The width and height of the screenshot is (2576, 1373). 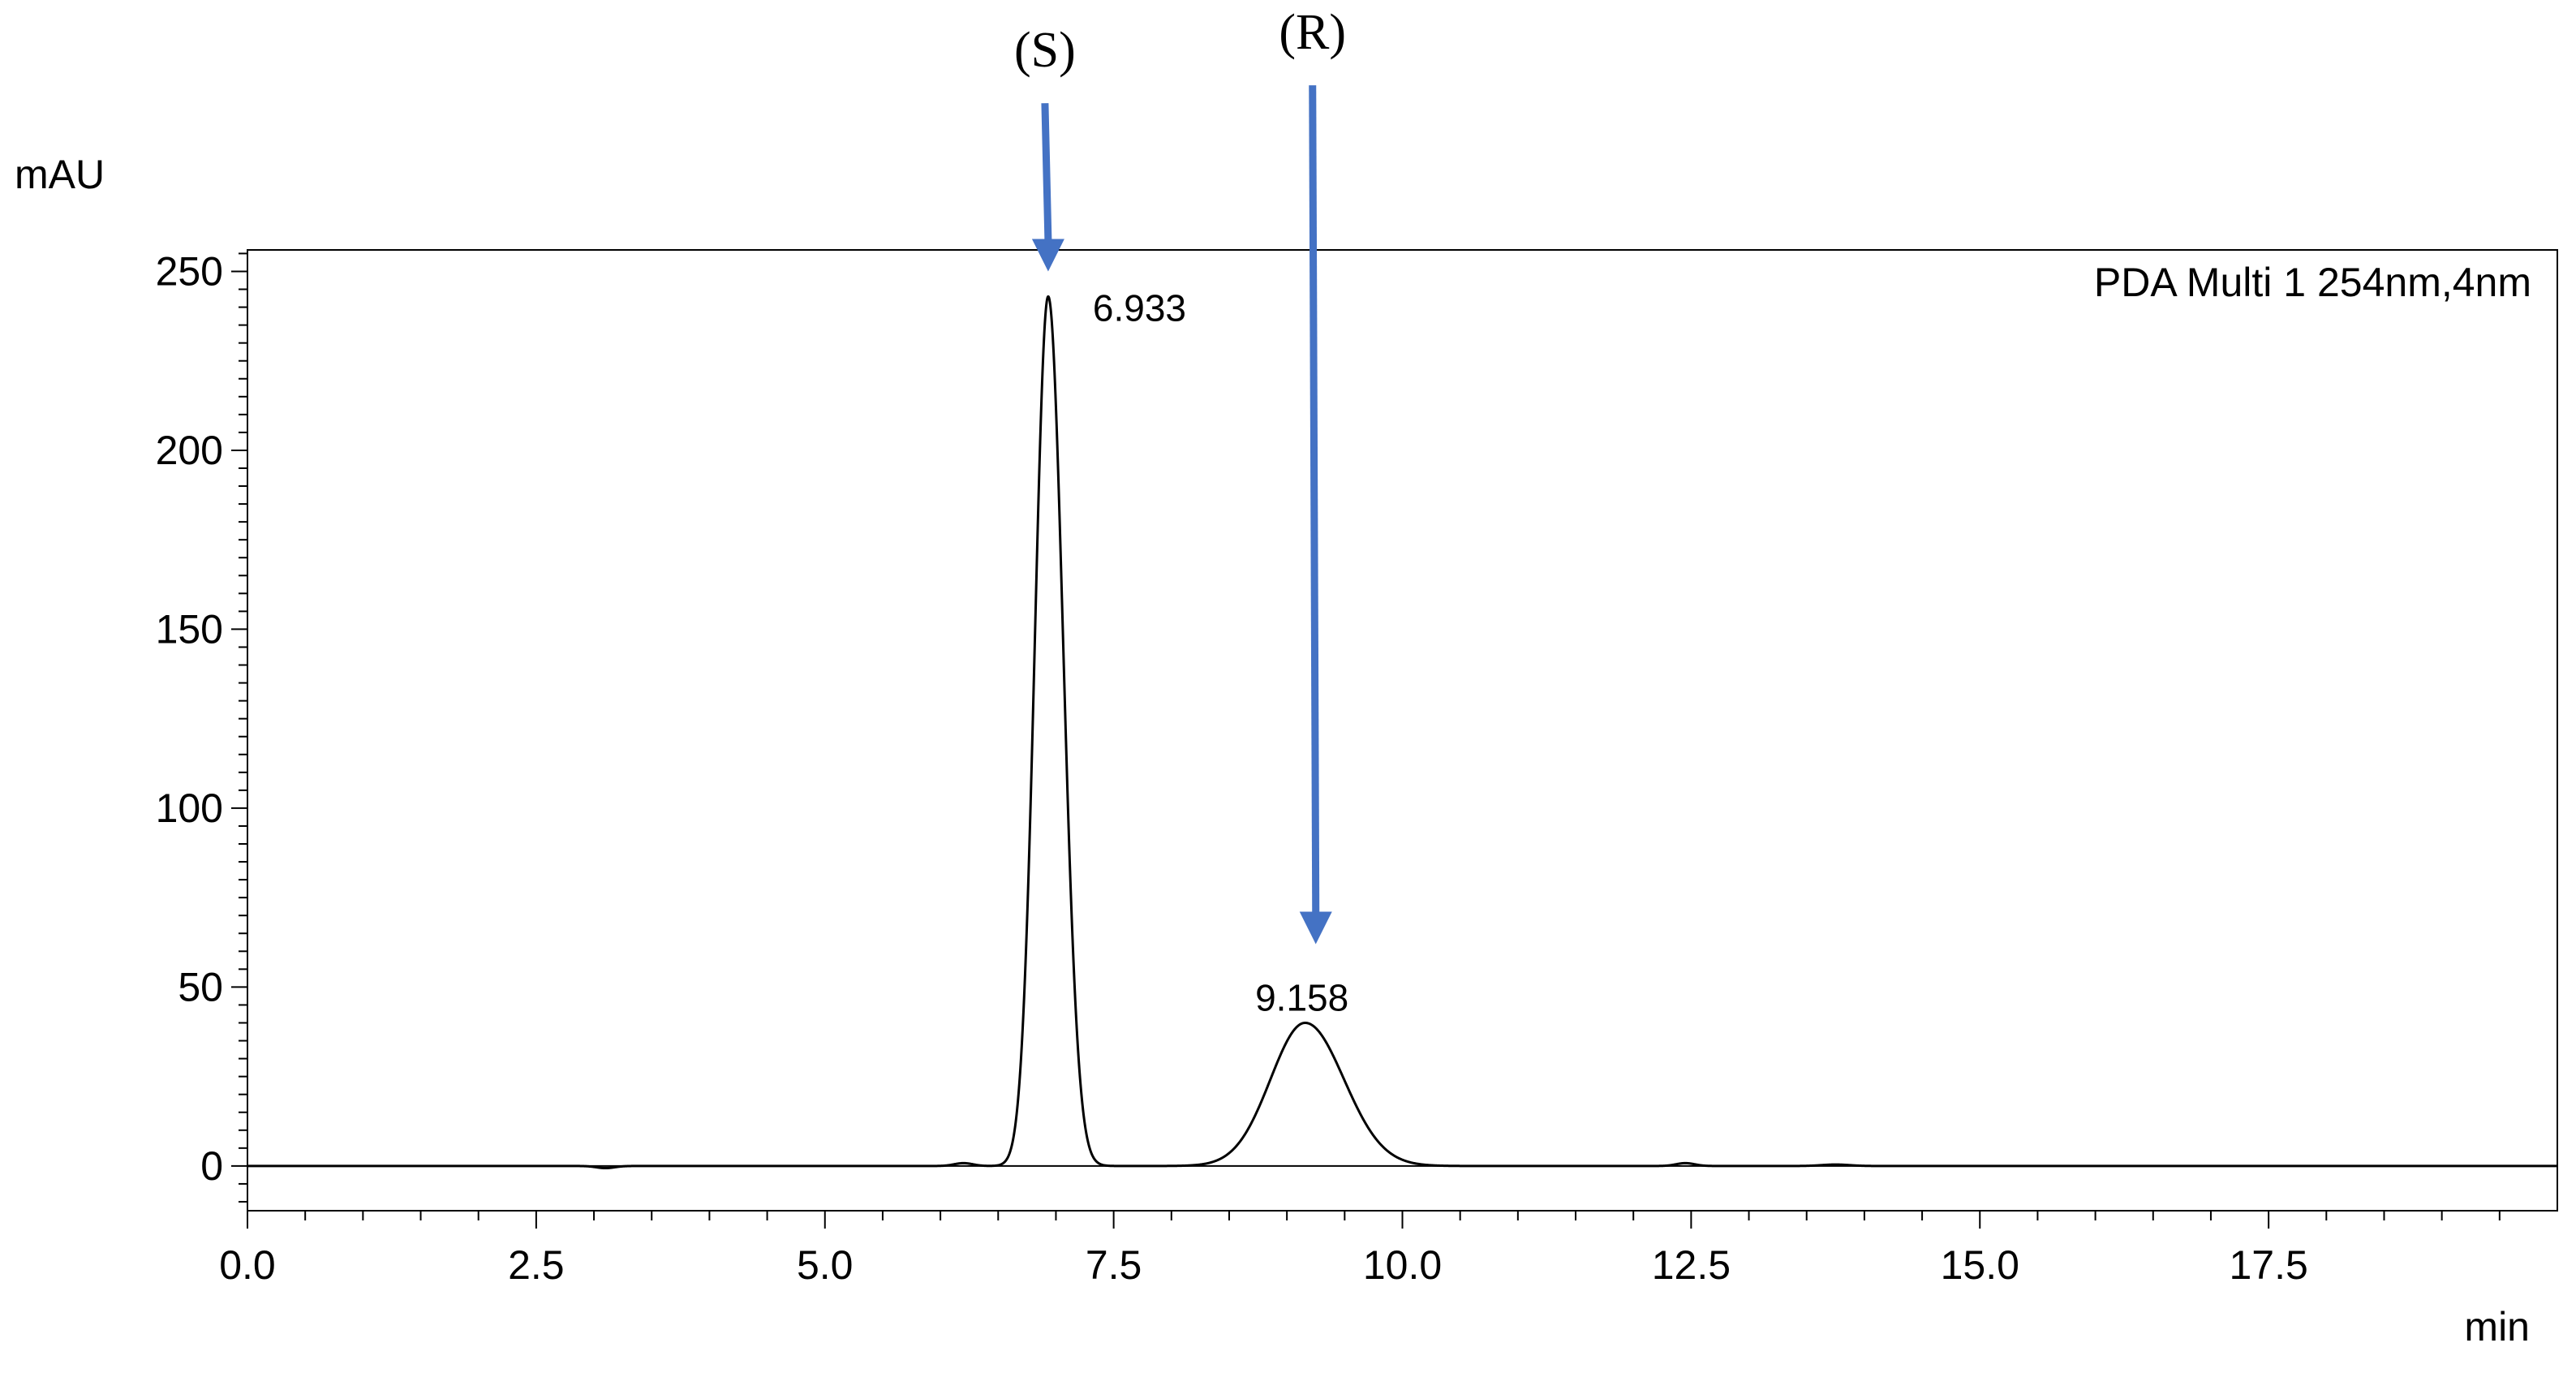 I want to click on annotation-arrow-shaft-s, so click(x=1046, y=172).